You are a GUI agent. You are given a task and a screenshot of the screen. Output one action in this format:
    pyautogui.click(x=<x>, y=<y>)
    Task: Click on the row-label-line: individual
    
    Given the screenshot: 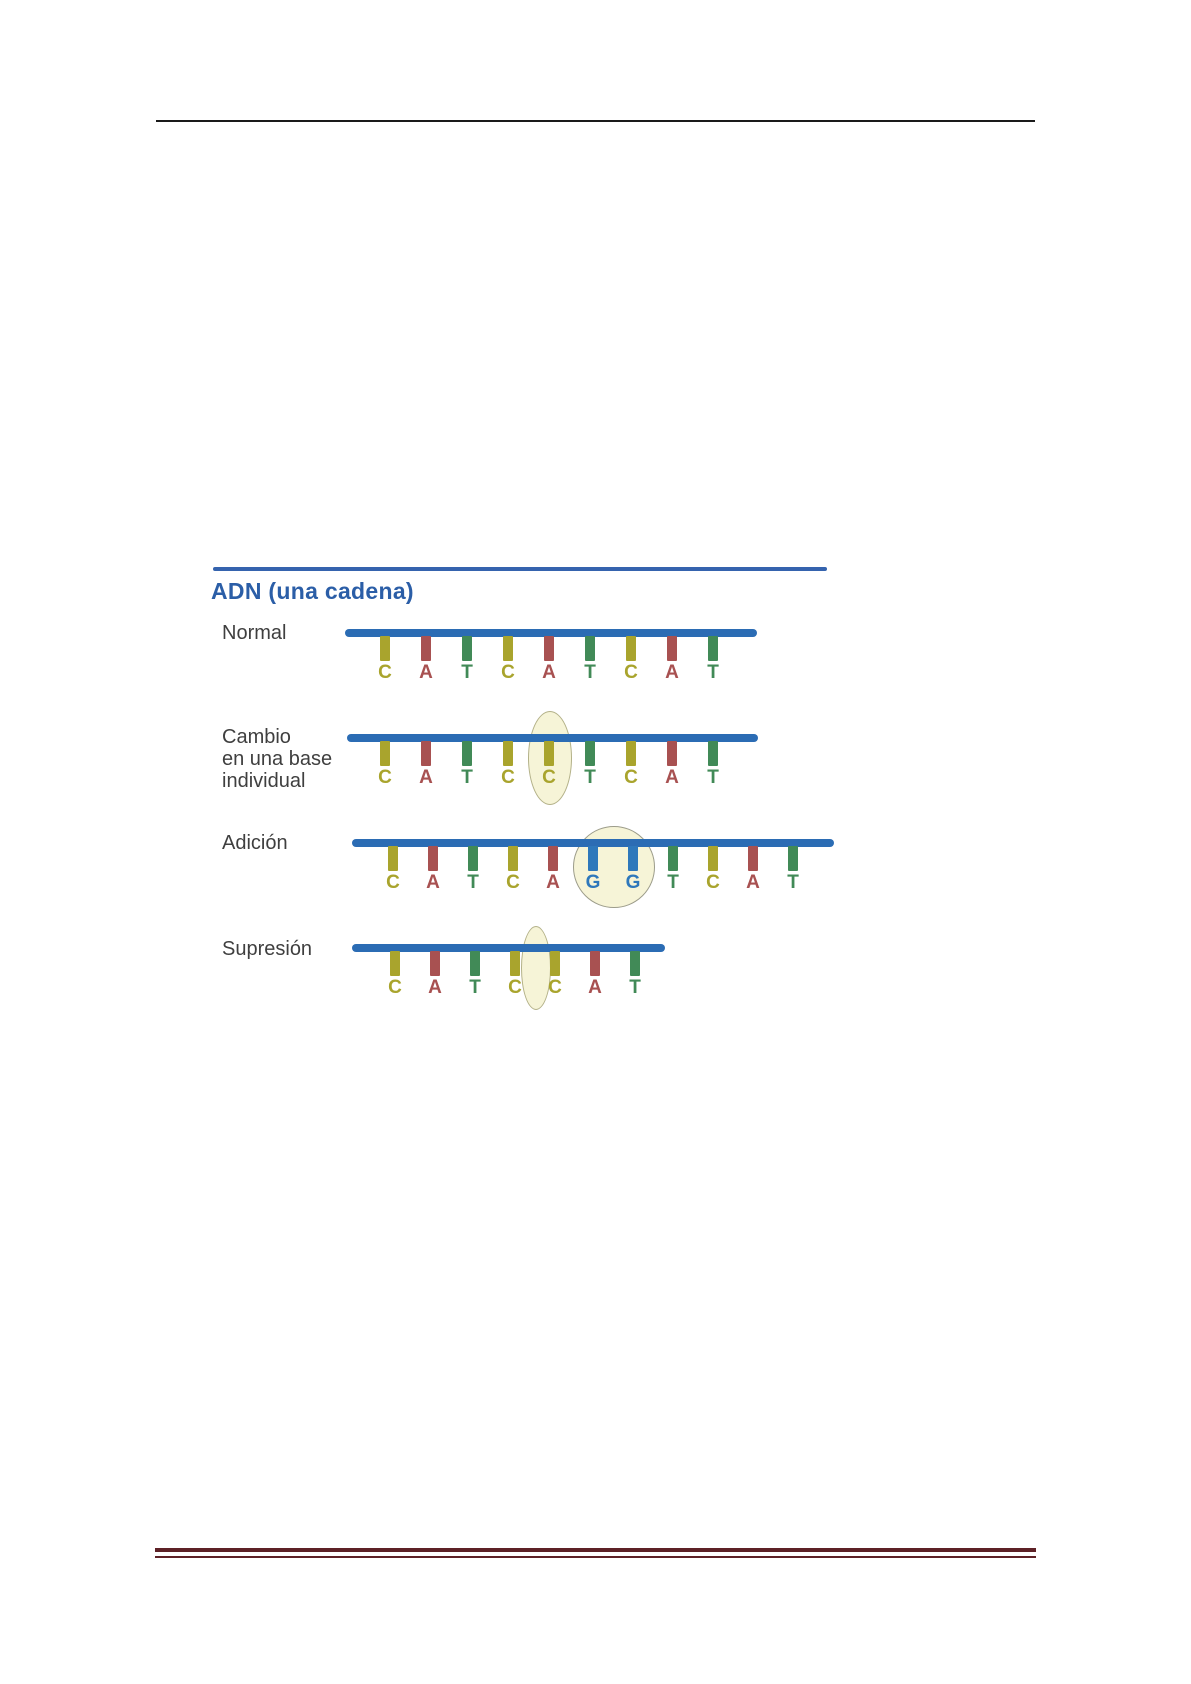 What is the action you would take?
    pyautogui.click(x=264, y=781)
    